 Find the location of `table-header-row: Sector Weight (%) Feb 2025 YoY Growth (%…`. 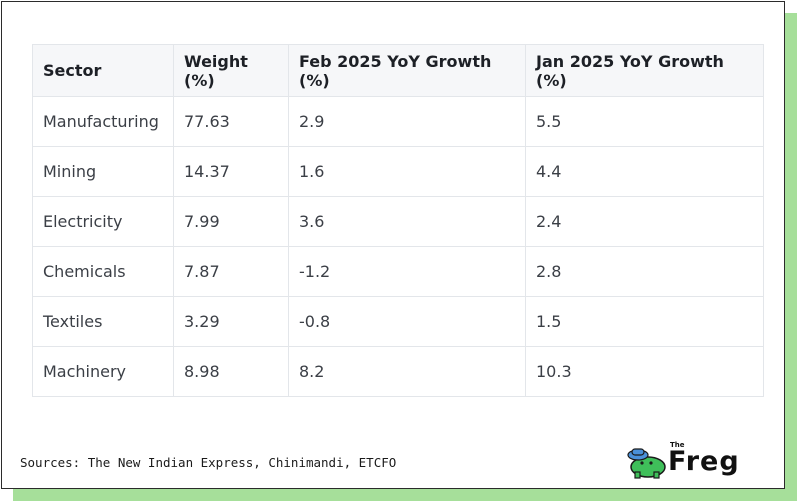

table-header-row: Sector Weight (%) Feb 2025 YoY Growth (%… is located at coordinates (398, 70).